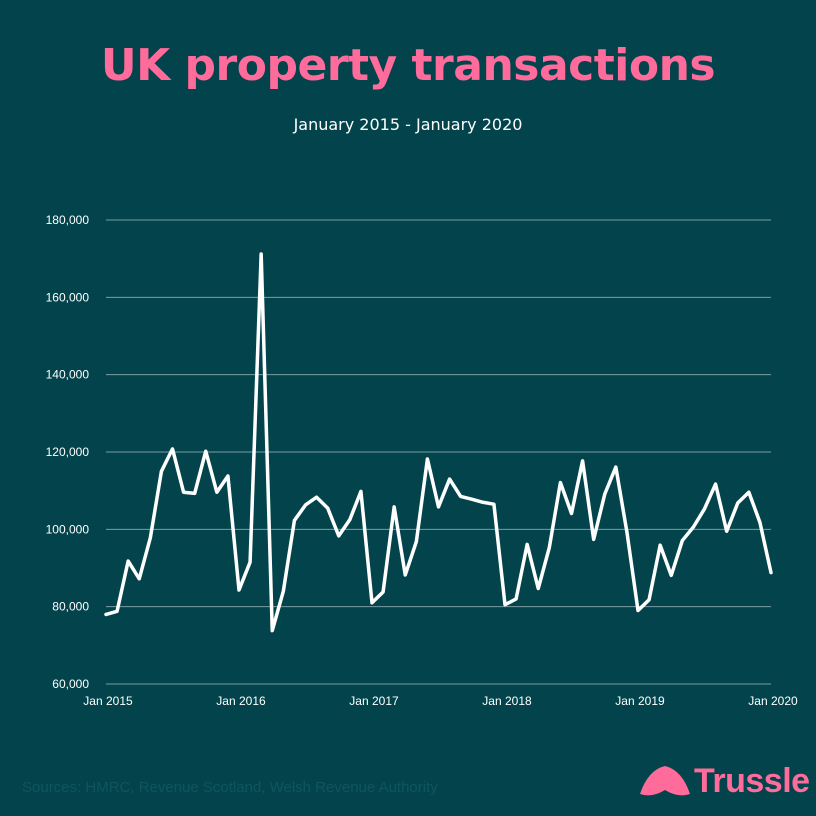 The height and width of the screenshot is (816, 816). What do you see at coordinates (773, 701) in the screenshot?
I see `x-tick-label: Jan 2020` at bounding box center [773, 701].